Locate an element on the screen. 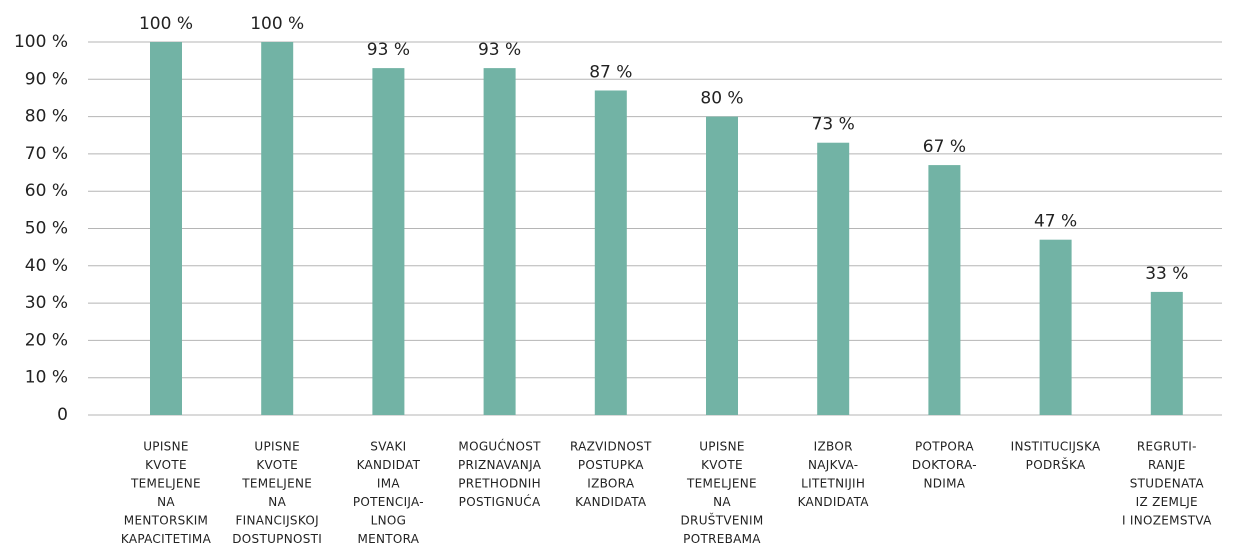  x-tick-label: PRIZNAVANJA is located at coordinates (500, 465).